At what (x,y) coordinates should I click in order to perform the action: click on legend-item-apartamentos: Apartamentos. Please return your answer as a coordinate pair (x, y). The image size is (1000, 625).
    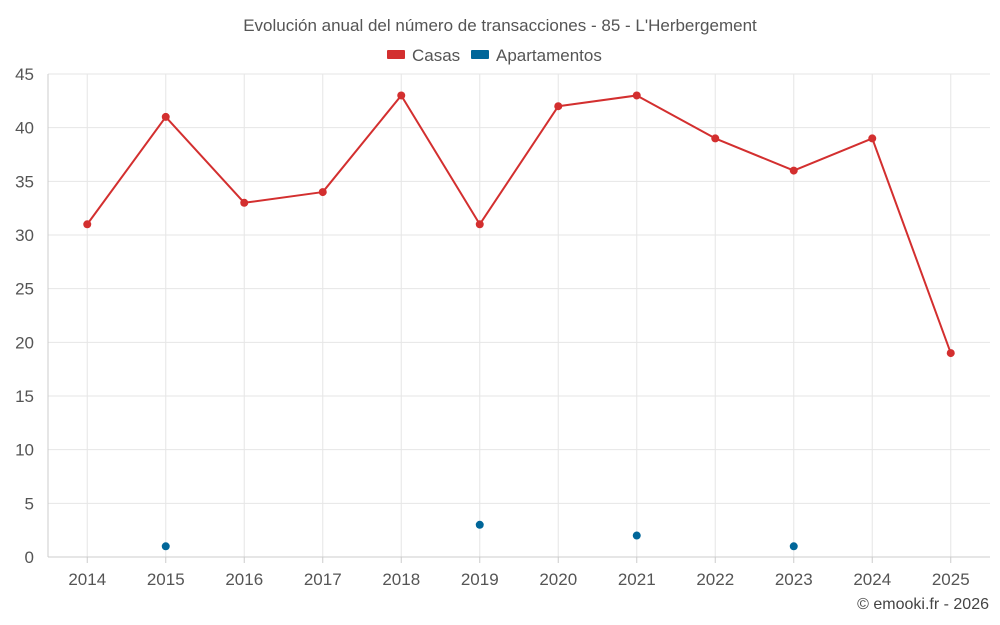
    Looking at the image, I should click on (536, 55).